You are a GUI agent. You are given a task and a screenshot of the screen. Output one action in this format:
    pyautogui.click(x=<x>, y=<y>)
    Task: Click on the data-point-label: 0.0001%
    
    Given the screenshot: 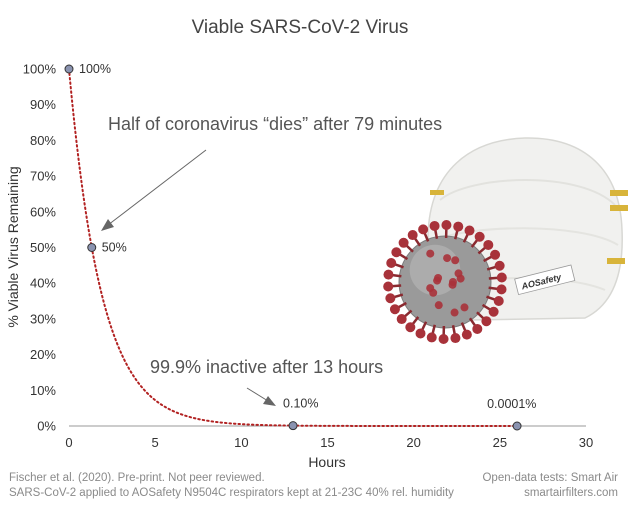 What is the action you would take?
    pyautogui.click(x=511, y=404)
    